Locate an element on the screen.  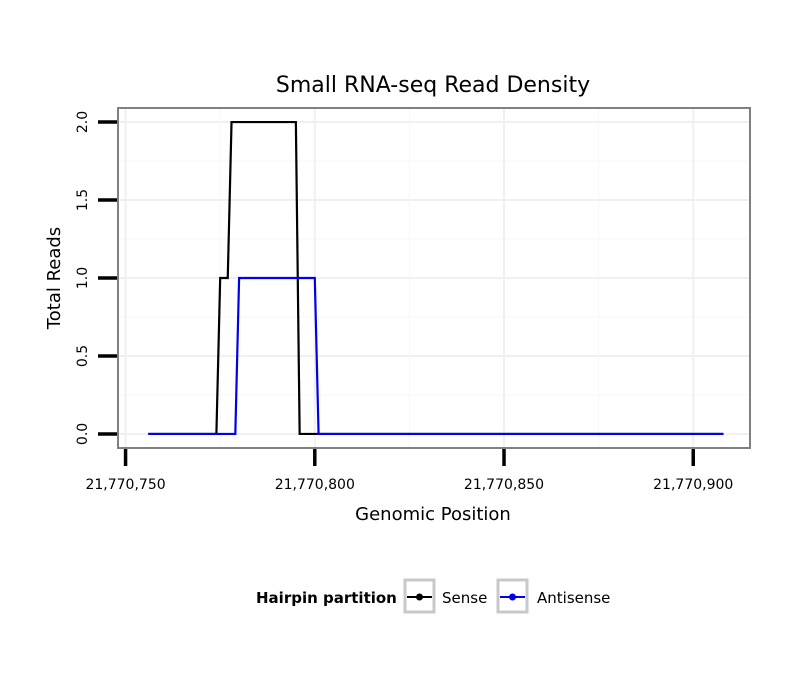
x-tick-label: 21,770,900 is located at coordinates (693, 485).